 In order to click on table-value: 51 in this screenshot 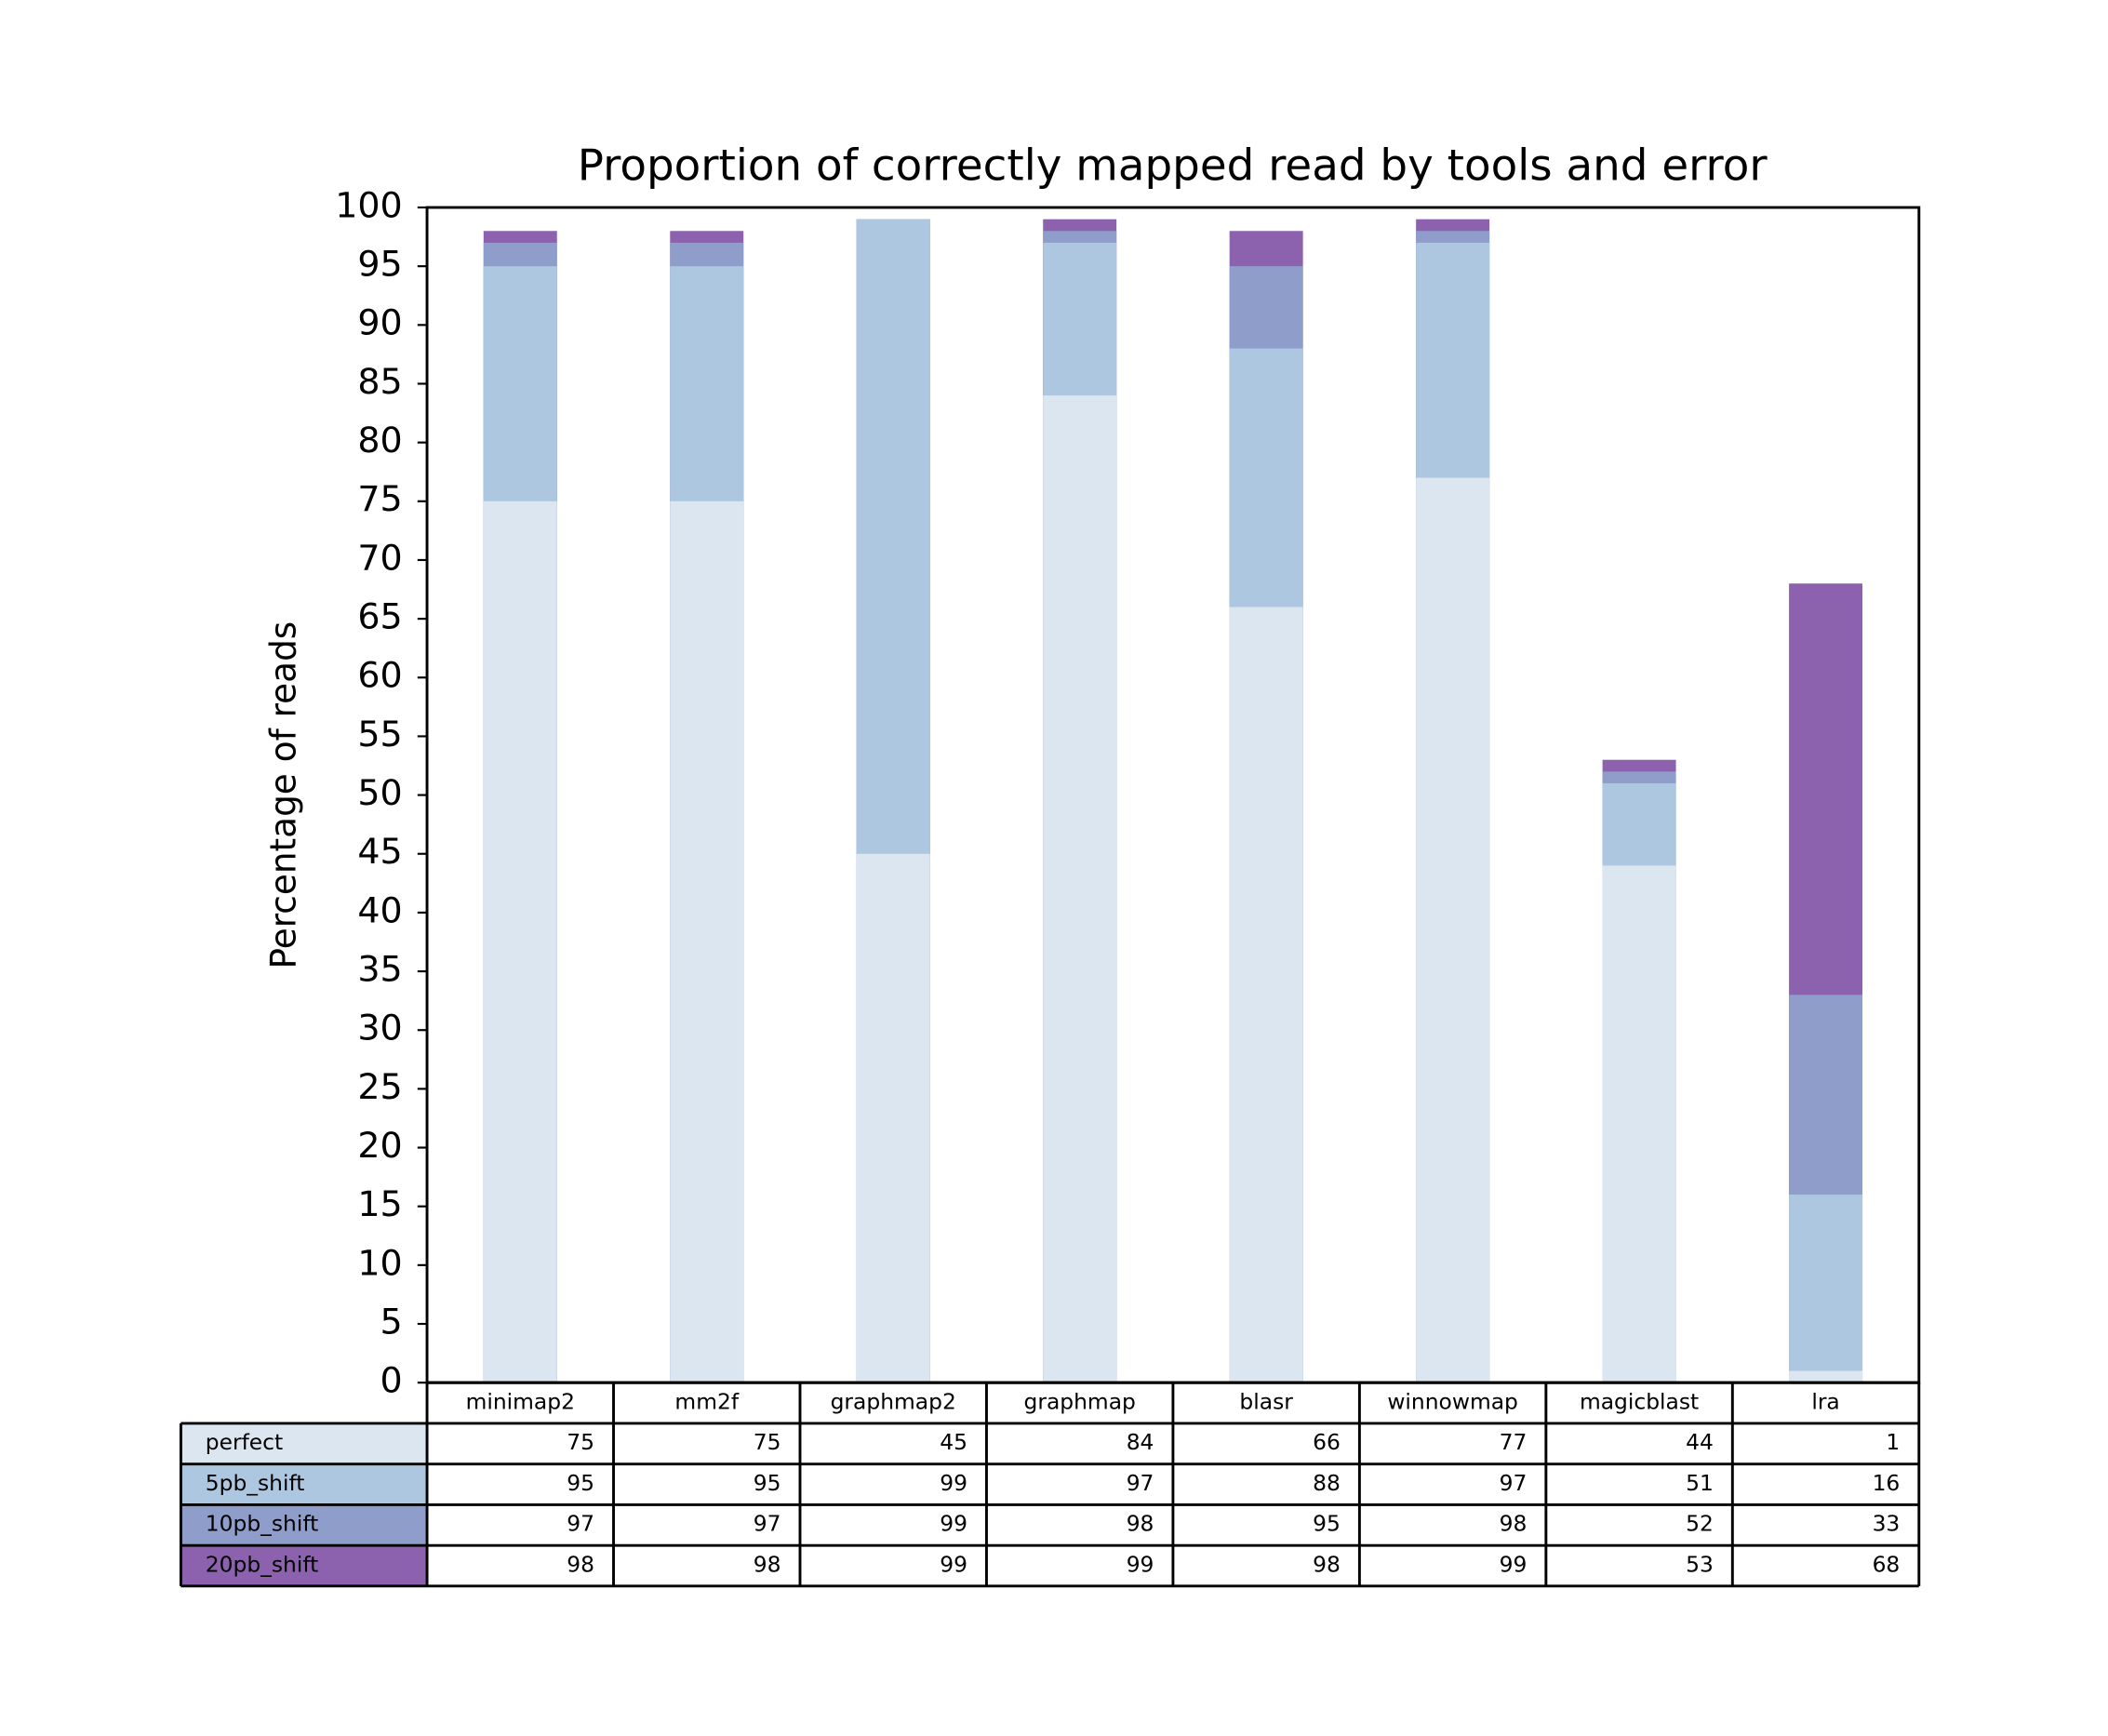, I will do `click(1700, 1484)`.